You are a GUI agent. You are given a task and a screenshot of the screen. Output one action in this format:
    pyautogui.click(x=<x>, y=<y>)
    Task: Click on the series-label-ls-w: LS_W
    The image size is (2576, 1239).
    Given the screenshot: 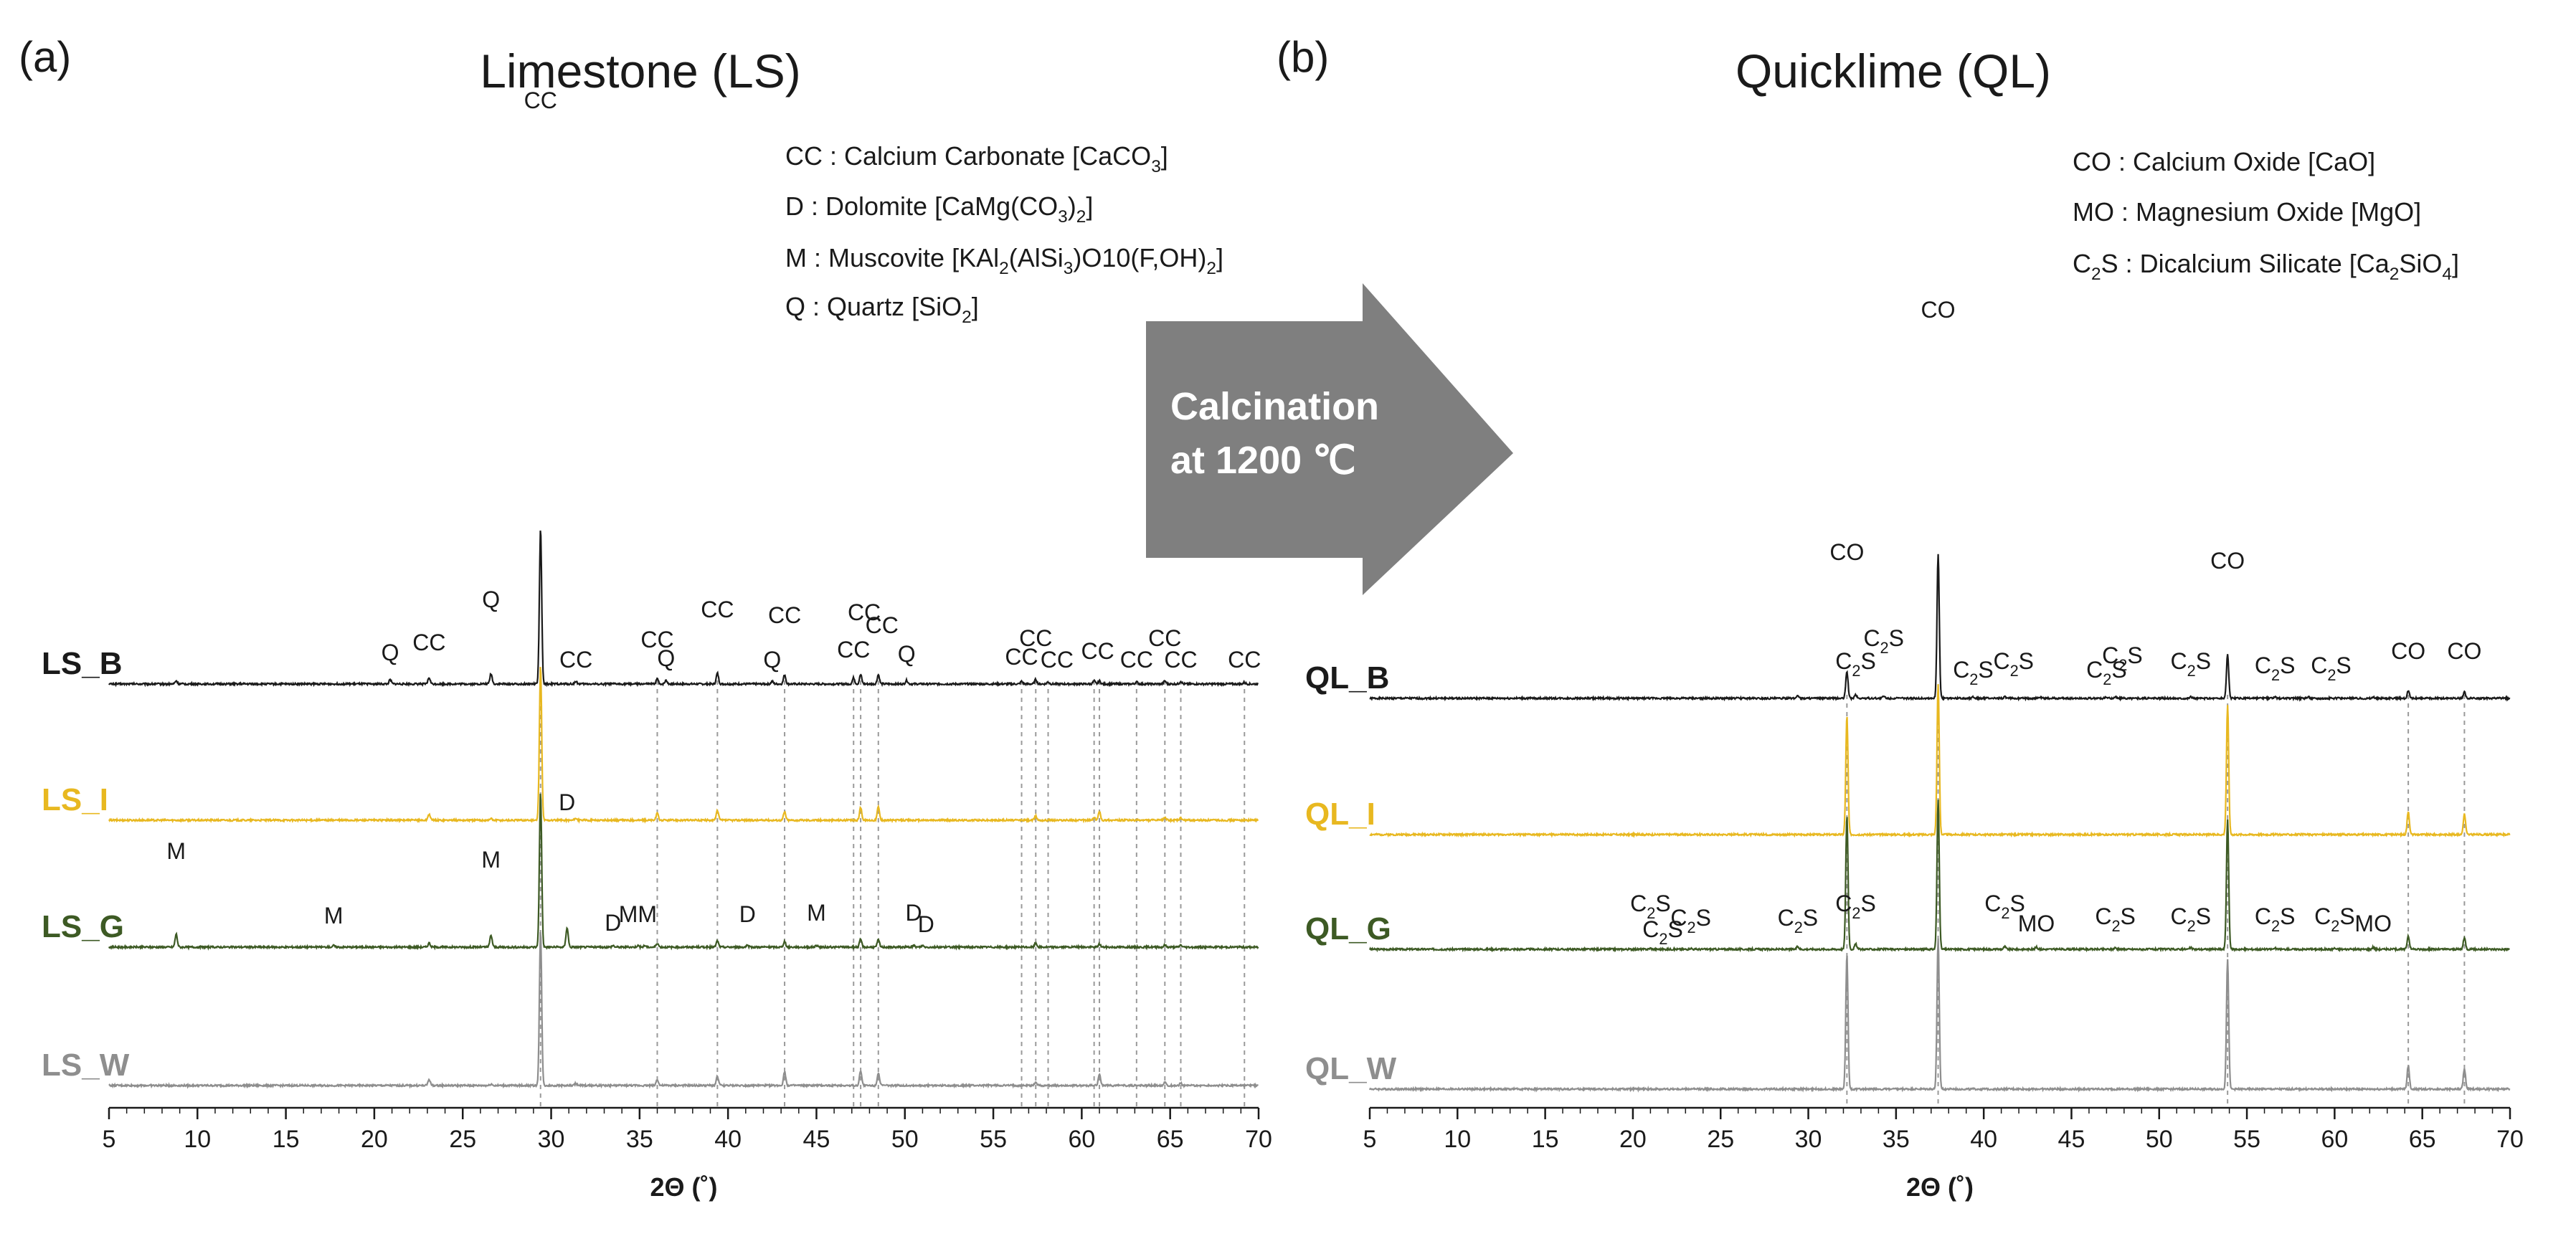 What is the action you would take?
    pyautogui.click(x=86, y=1065)
    